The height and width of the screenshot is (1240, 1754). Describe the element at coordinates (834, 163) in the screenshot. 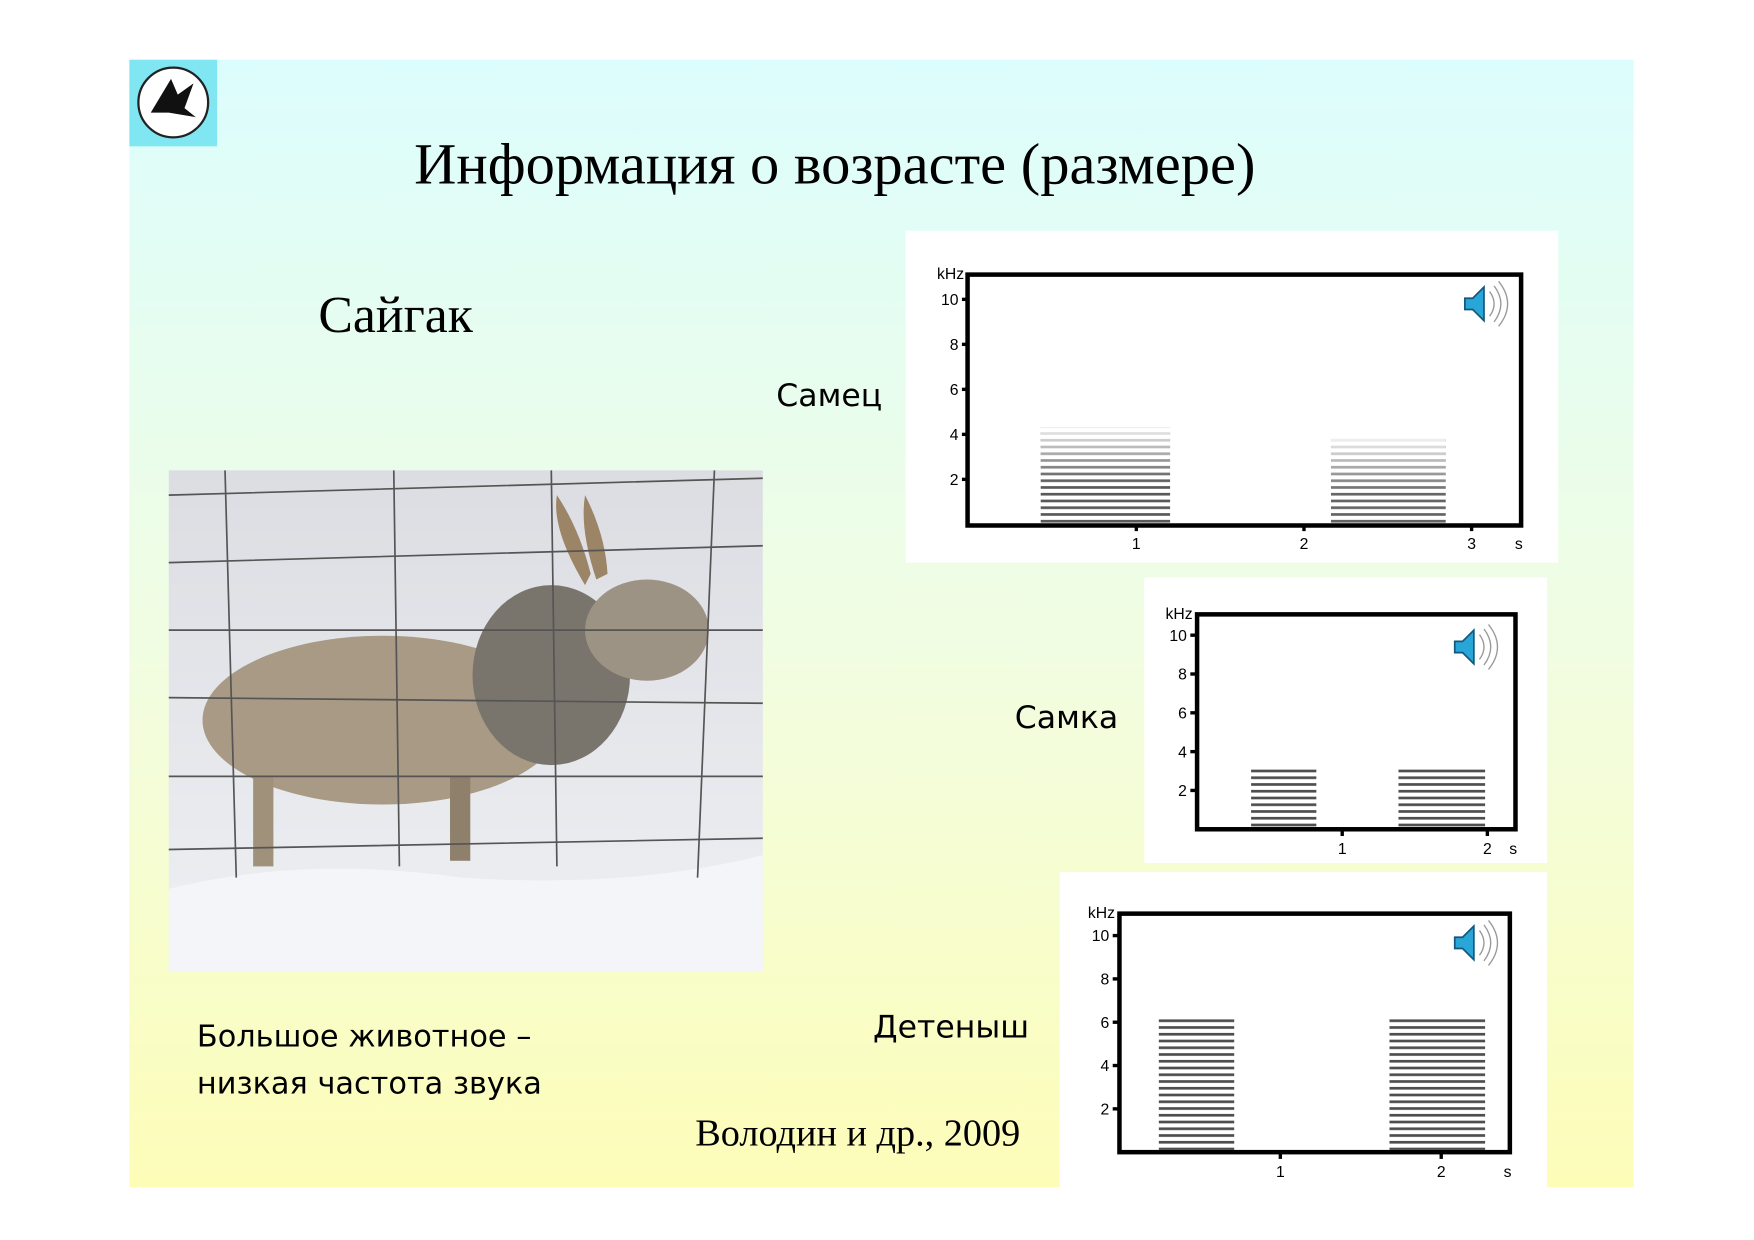

I see `slide-title: Информация о возрасте (размере)` at that location.